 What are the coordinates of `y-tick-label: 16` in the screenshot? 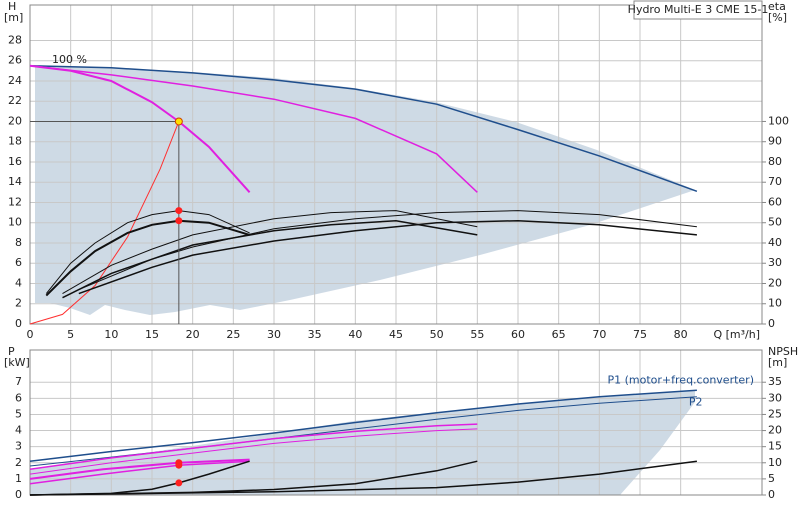 It's located at (15, 161).